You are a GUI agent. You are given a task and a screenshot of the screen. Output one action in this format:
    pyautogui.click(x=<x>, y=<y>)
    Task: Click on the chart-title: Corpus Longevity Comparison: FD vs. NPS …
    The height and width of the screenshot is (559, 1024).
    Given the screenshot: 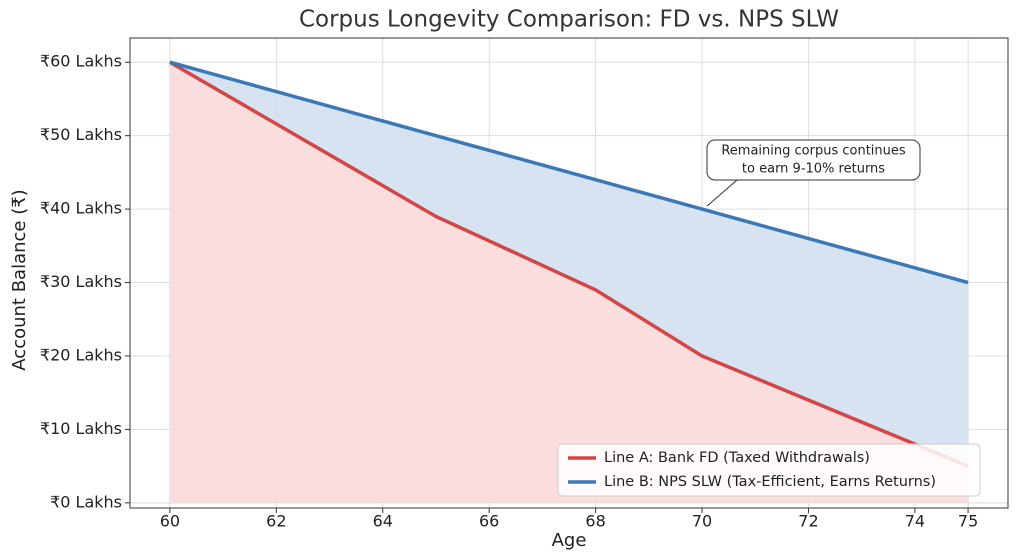 What is the action you would take?
    pyautogui.click(x=569, y=20)
    